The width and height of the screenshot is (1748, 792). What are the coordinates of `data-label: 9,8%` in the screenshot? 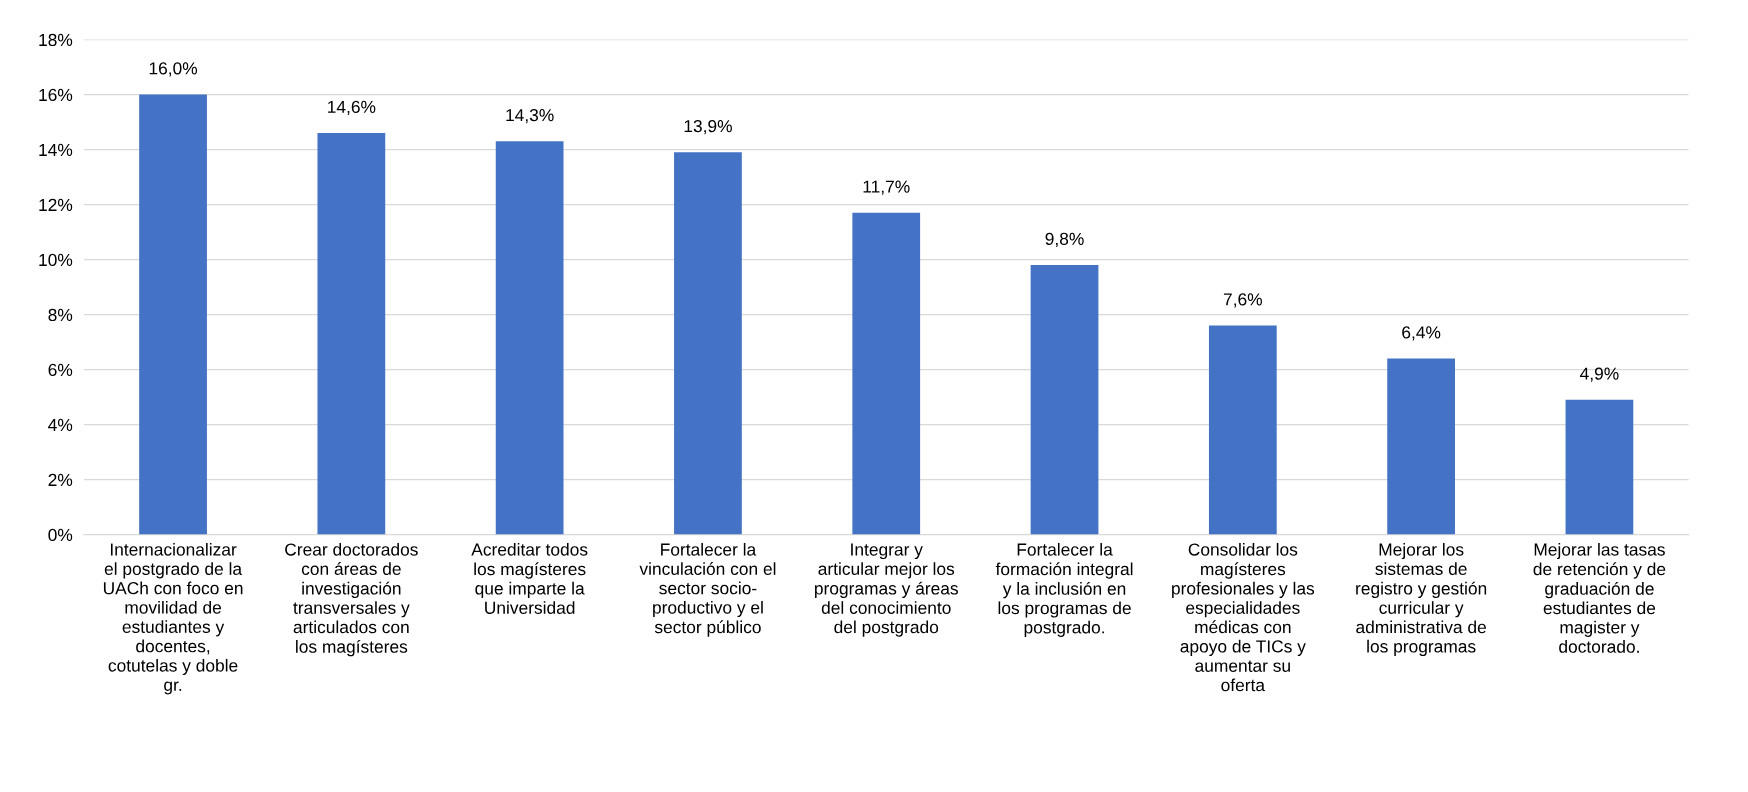 It's located at (1064, 240).